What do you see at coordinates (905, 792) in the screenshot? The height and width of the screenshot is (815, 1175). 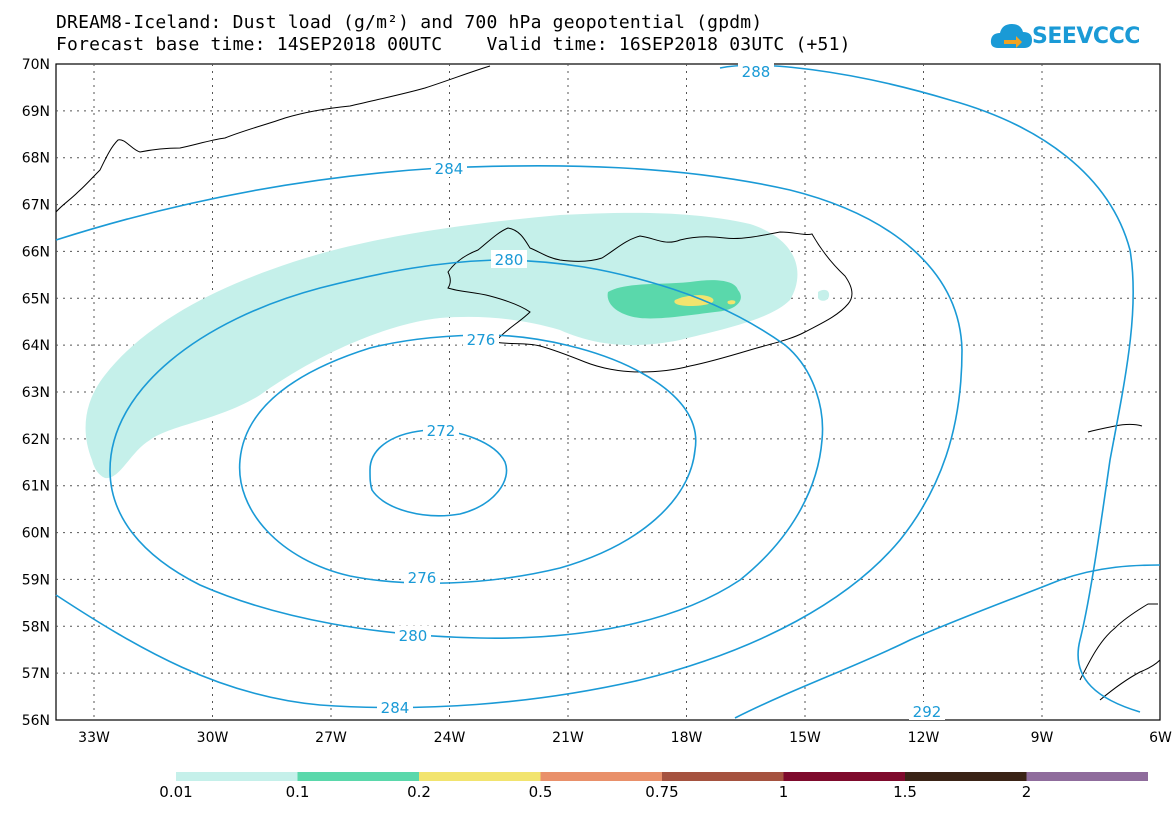 I see `colorbar-label: 1.5` at bounding box center [905, 792].